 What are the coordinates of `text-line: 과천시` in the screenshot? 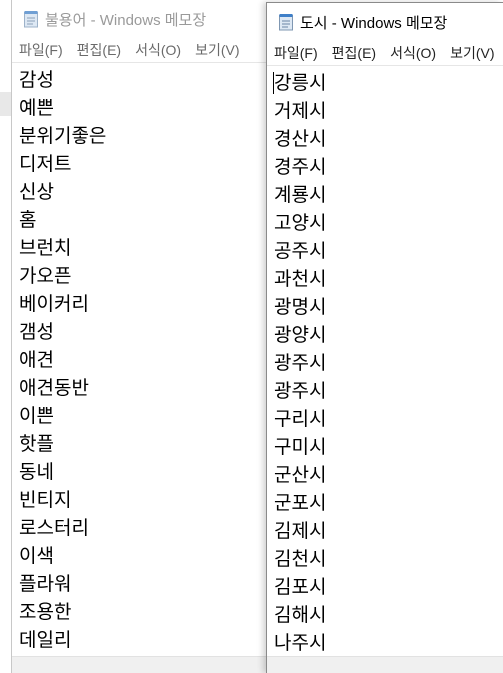 It's located at (300, 279).